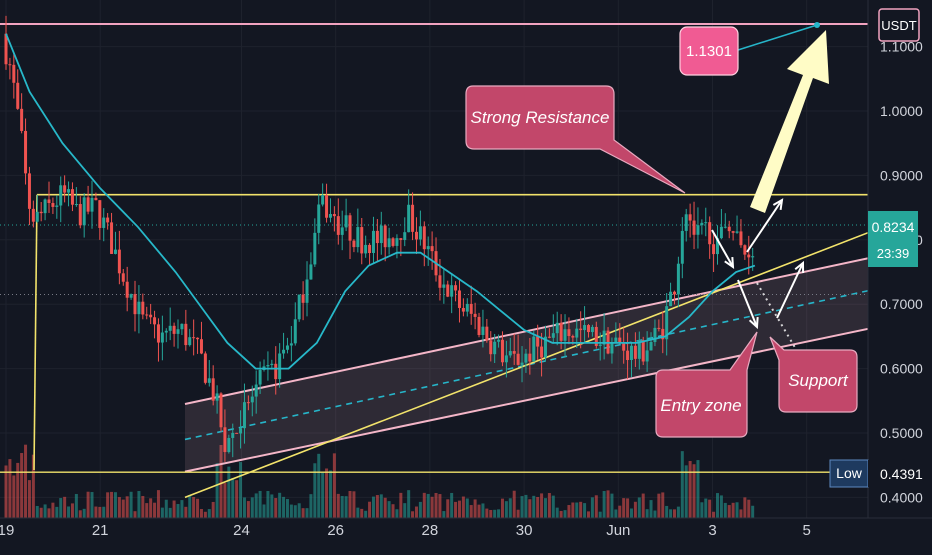 The image size is (932, 555). I want to click on x-tick-label: 3, so click(712, 530).